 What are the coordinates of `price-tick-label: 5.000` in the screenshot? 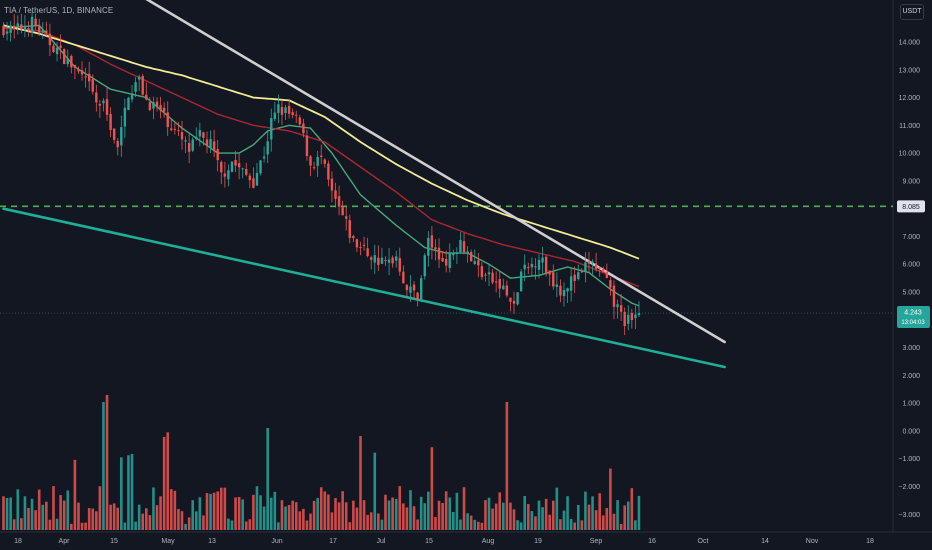 It's located at (911, 293).